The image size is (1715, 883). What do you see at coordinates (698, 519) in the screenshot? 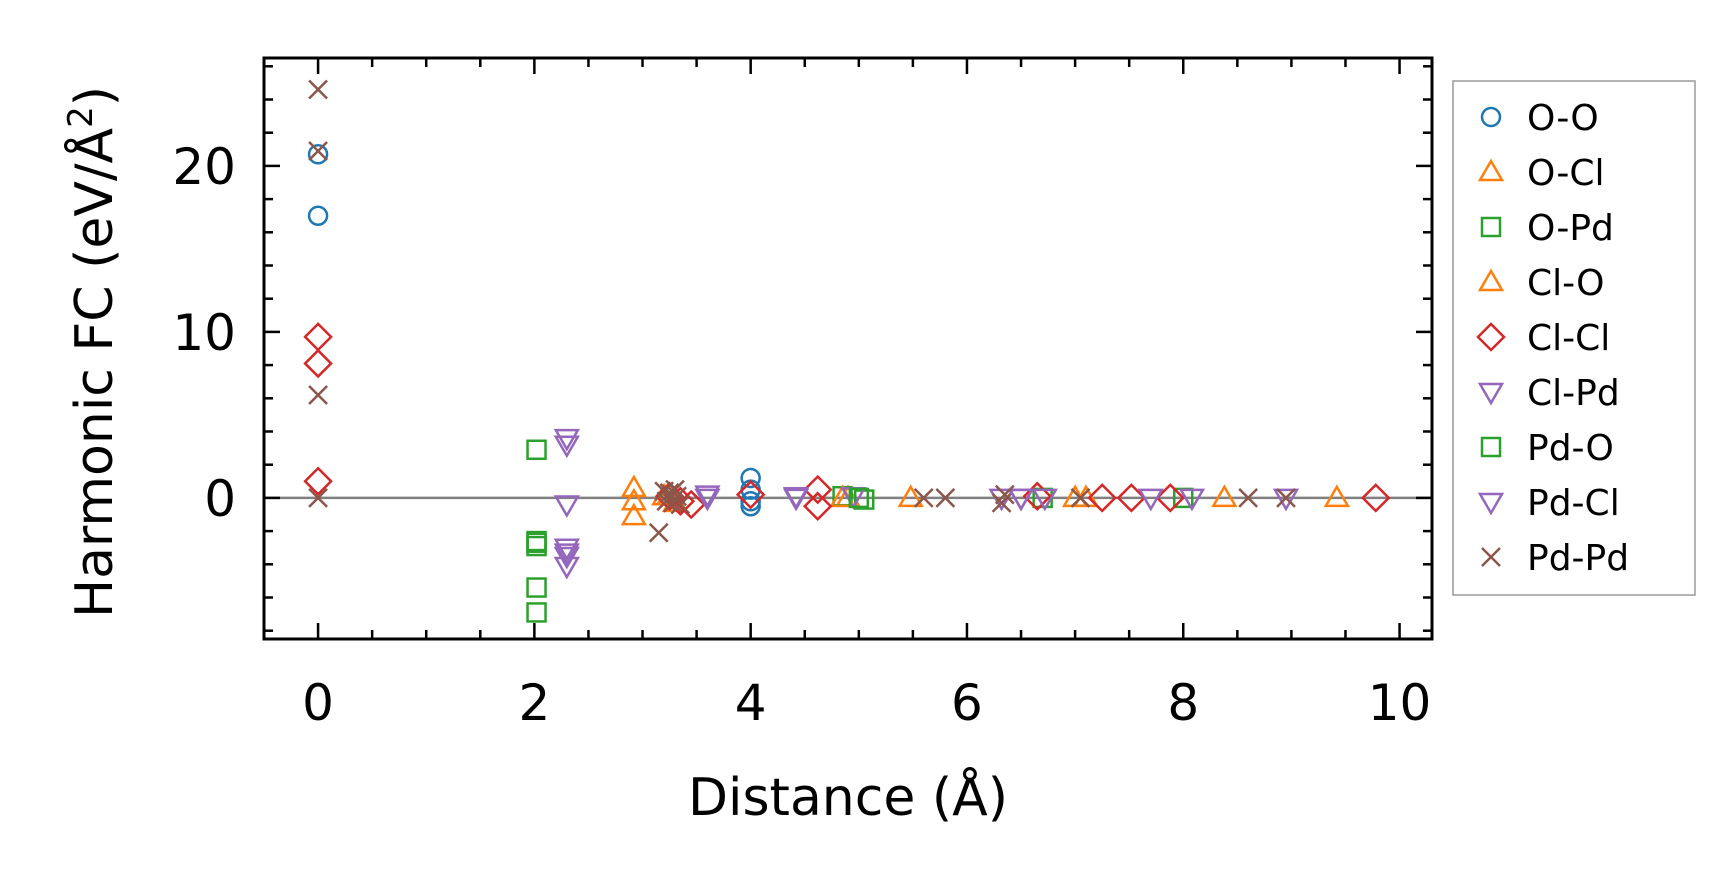
I see `series-pd-o` at bounding box center [698, 519].